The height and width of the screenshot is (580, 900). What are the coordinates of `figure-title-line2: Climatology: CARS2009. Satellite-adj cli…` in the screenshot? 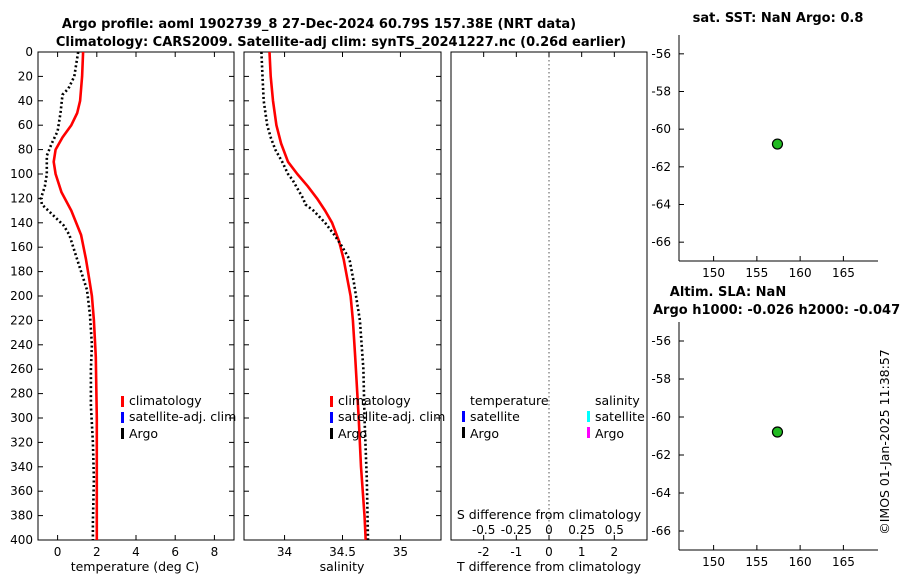 It's located at (341, 42).